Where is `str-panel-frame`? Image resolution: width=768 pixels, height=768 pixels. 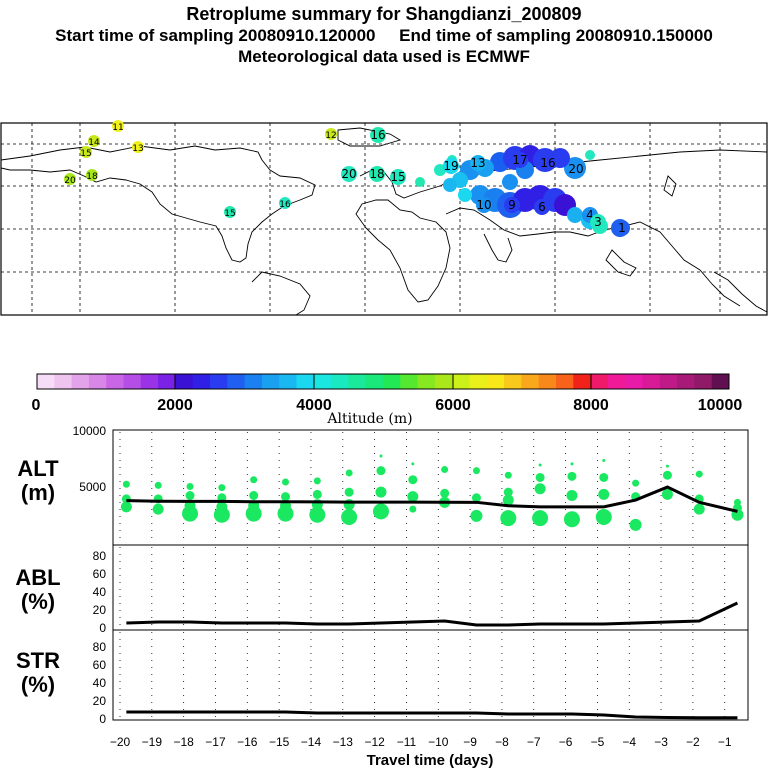
str-panel-frame is located at coordinates (430, 675).